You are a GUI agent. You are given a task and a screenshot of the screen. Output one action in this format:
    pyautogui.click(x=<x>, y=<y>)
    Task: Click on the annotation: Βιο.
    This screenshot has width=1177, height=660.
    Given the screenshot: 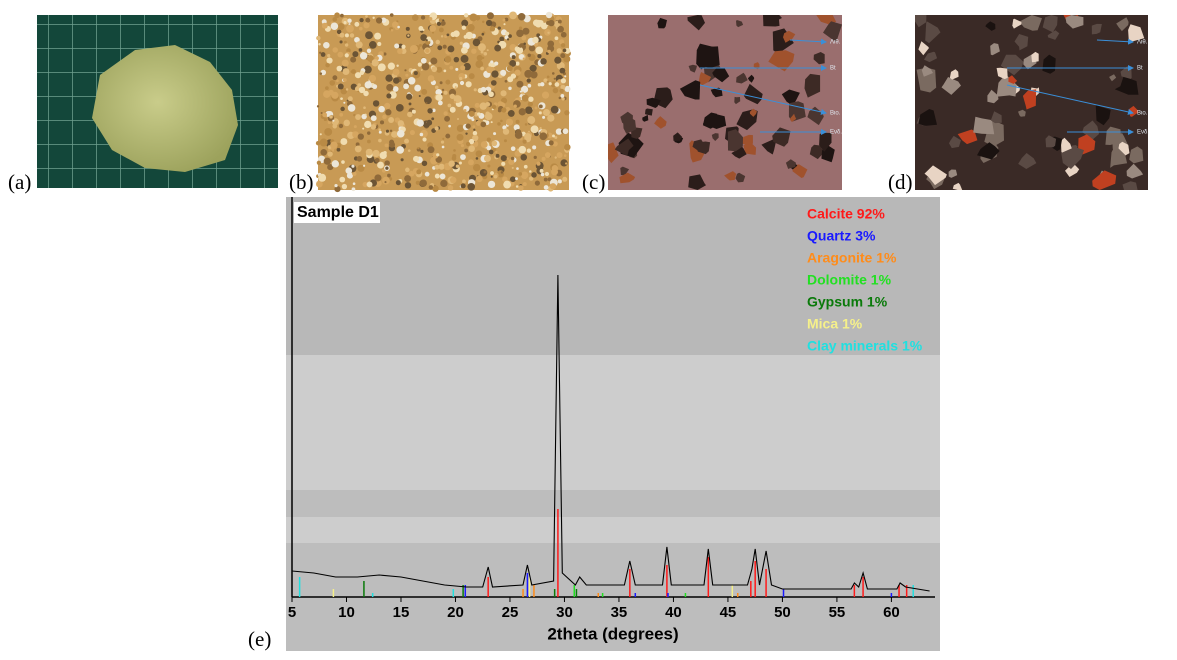 What is the action you would take?
    pyautogui.click(x=835, y=114)
    